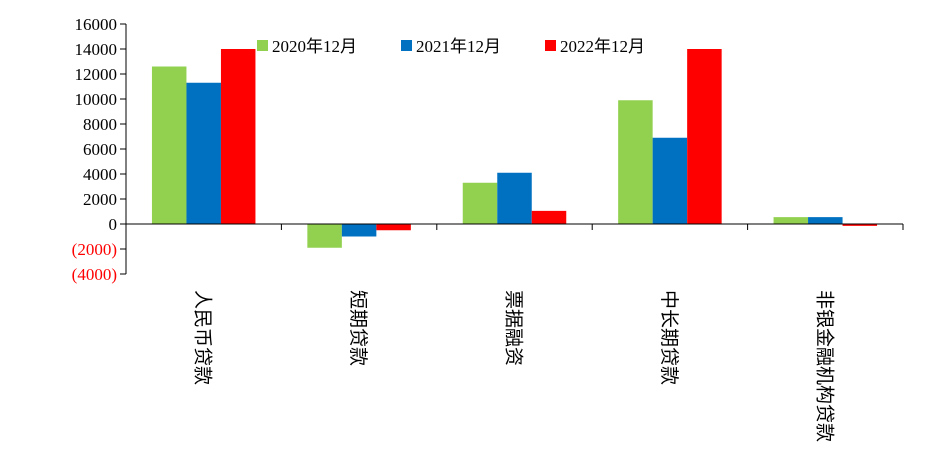 This screenshot has width=937, height=458. Describe the element at coordinates (96, 99) in the screenshot. I see `y-tick-label: 10000` at that location.